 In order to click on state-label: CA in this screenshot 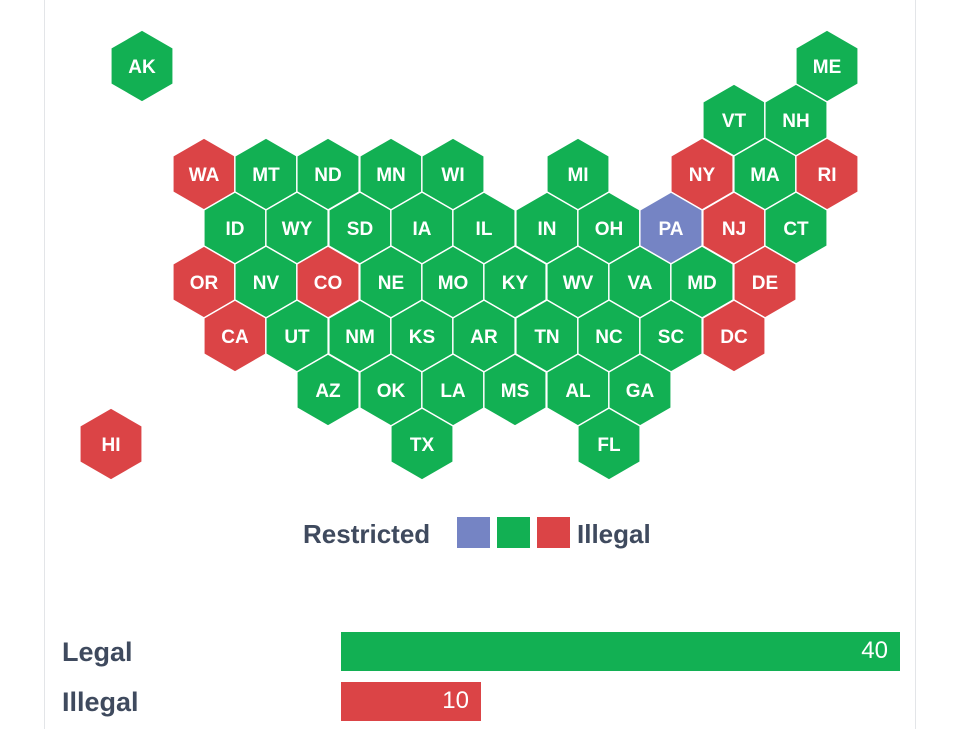, I will do `click(235, 337)`.